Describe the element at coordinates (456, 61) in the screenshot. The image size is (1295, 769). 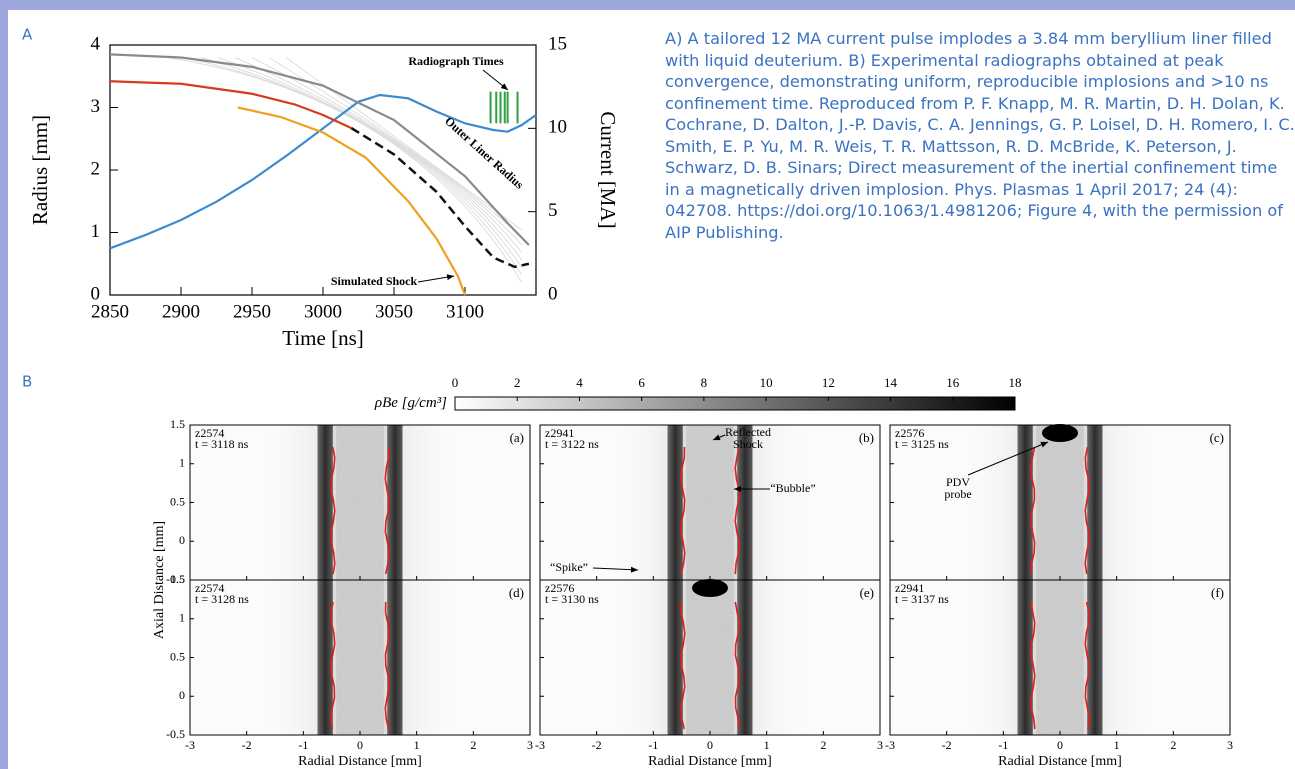
I see `annotation: Radiograph Times` at that location.